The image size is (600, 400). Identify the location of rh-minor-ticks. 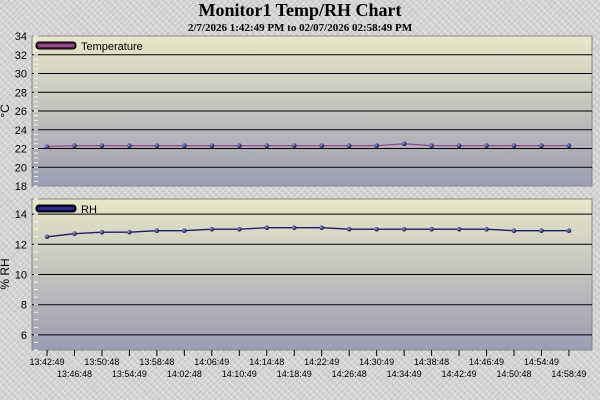
(36, 274).